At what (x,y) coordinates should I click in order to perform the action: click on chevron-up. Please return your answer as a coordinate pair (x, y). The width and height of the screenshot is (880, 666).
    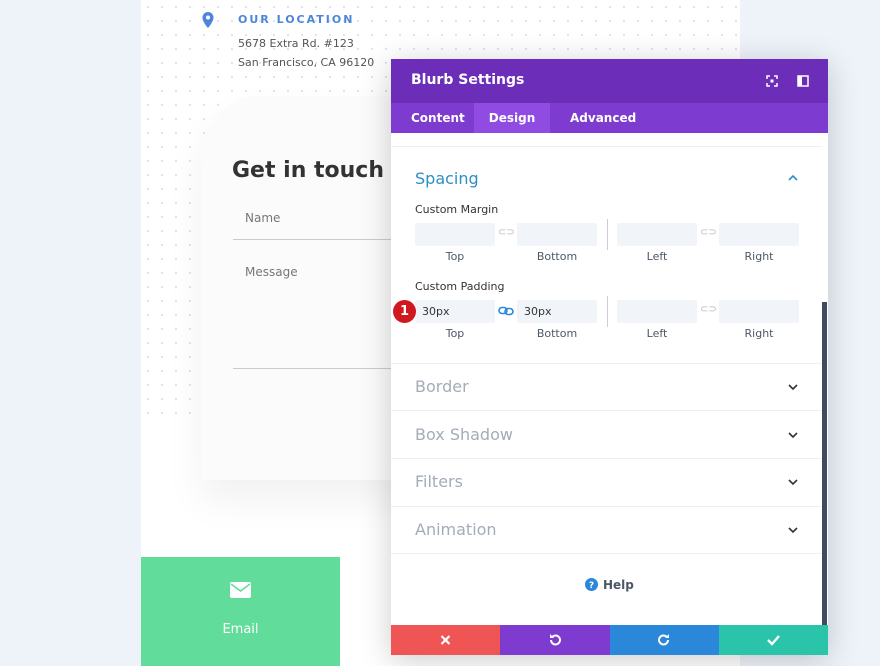
    Looking at the image, I should click on (793, 177).